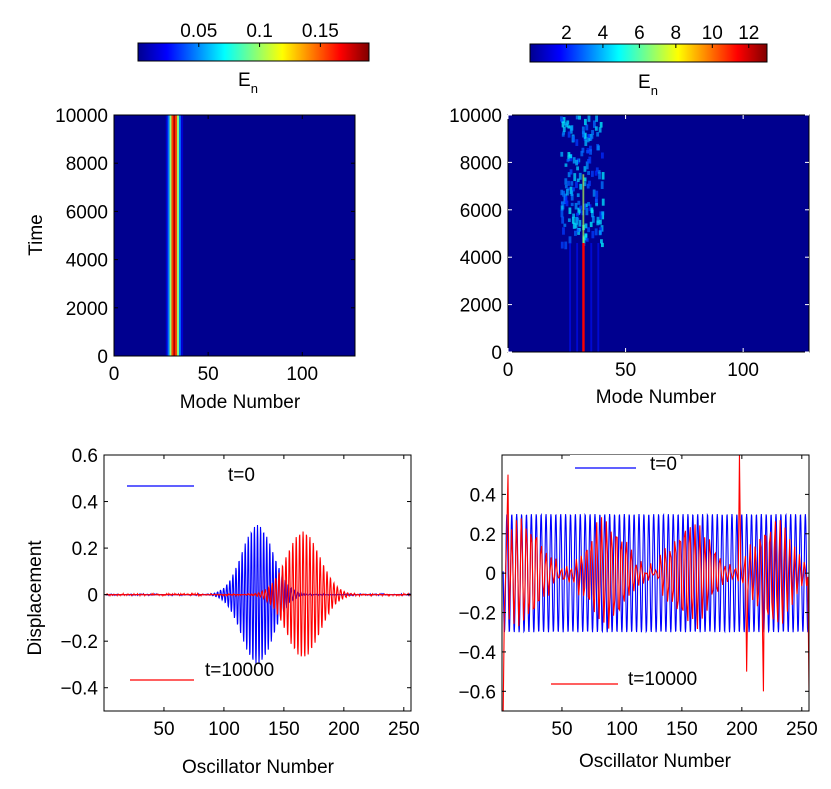 The width and height of the screenshot is (831, 789). What do you see at coordinates (656, 397) in the screenshot?
I see `x-axis-label-top-right: Mode Number` at bounding box center [656, 397].